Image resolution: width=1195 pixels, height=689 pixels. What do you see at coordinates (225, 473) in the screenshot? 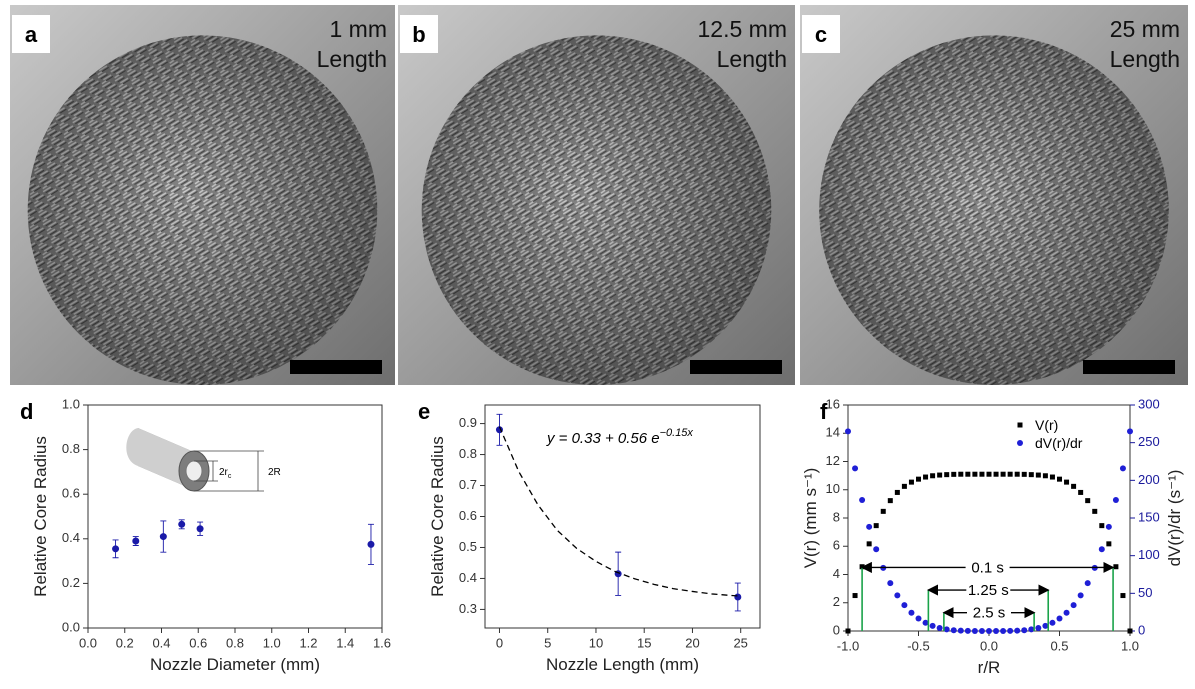
I see `inset-label: 2rc` at bounding box center [225, 473].